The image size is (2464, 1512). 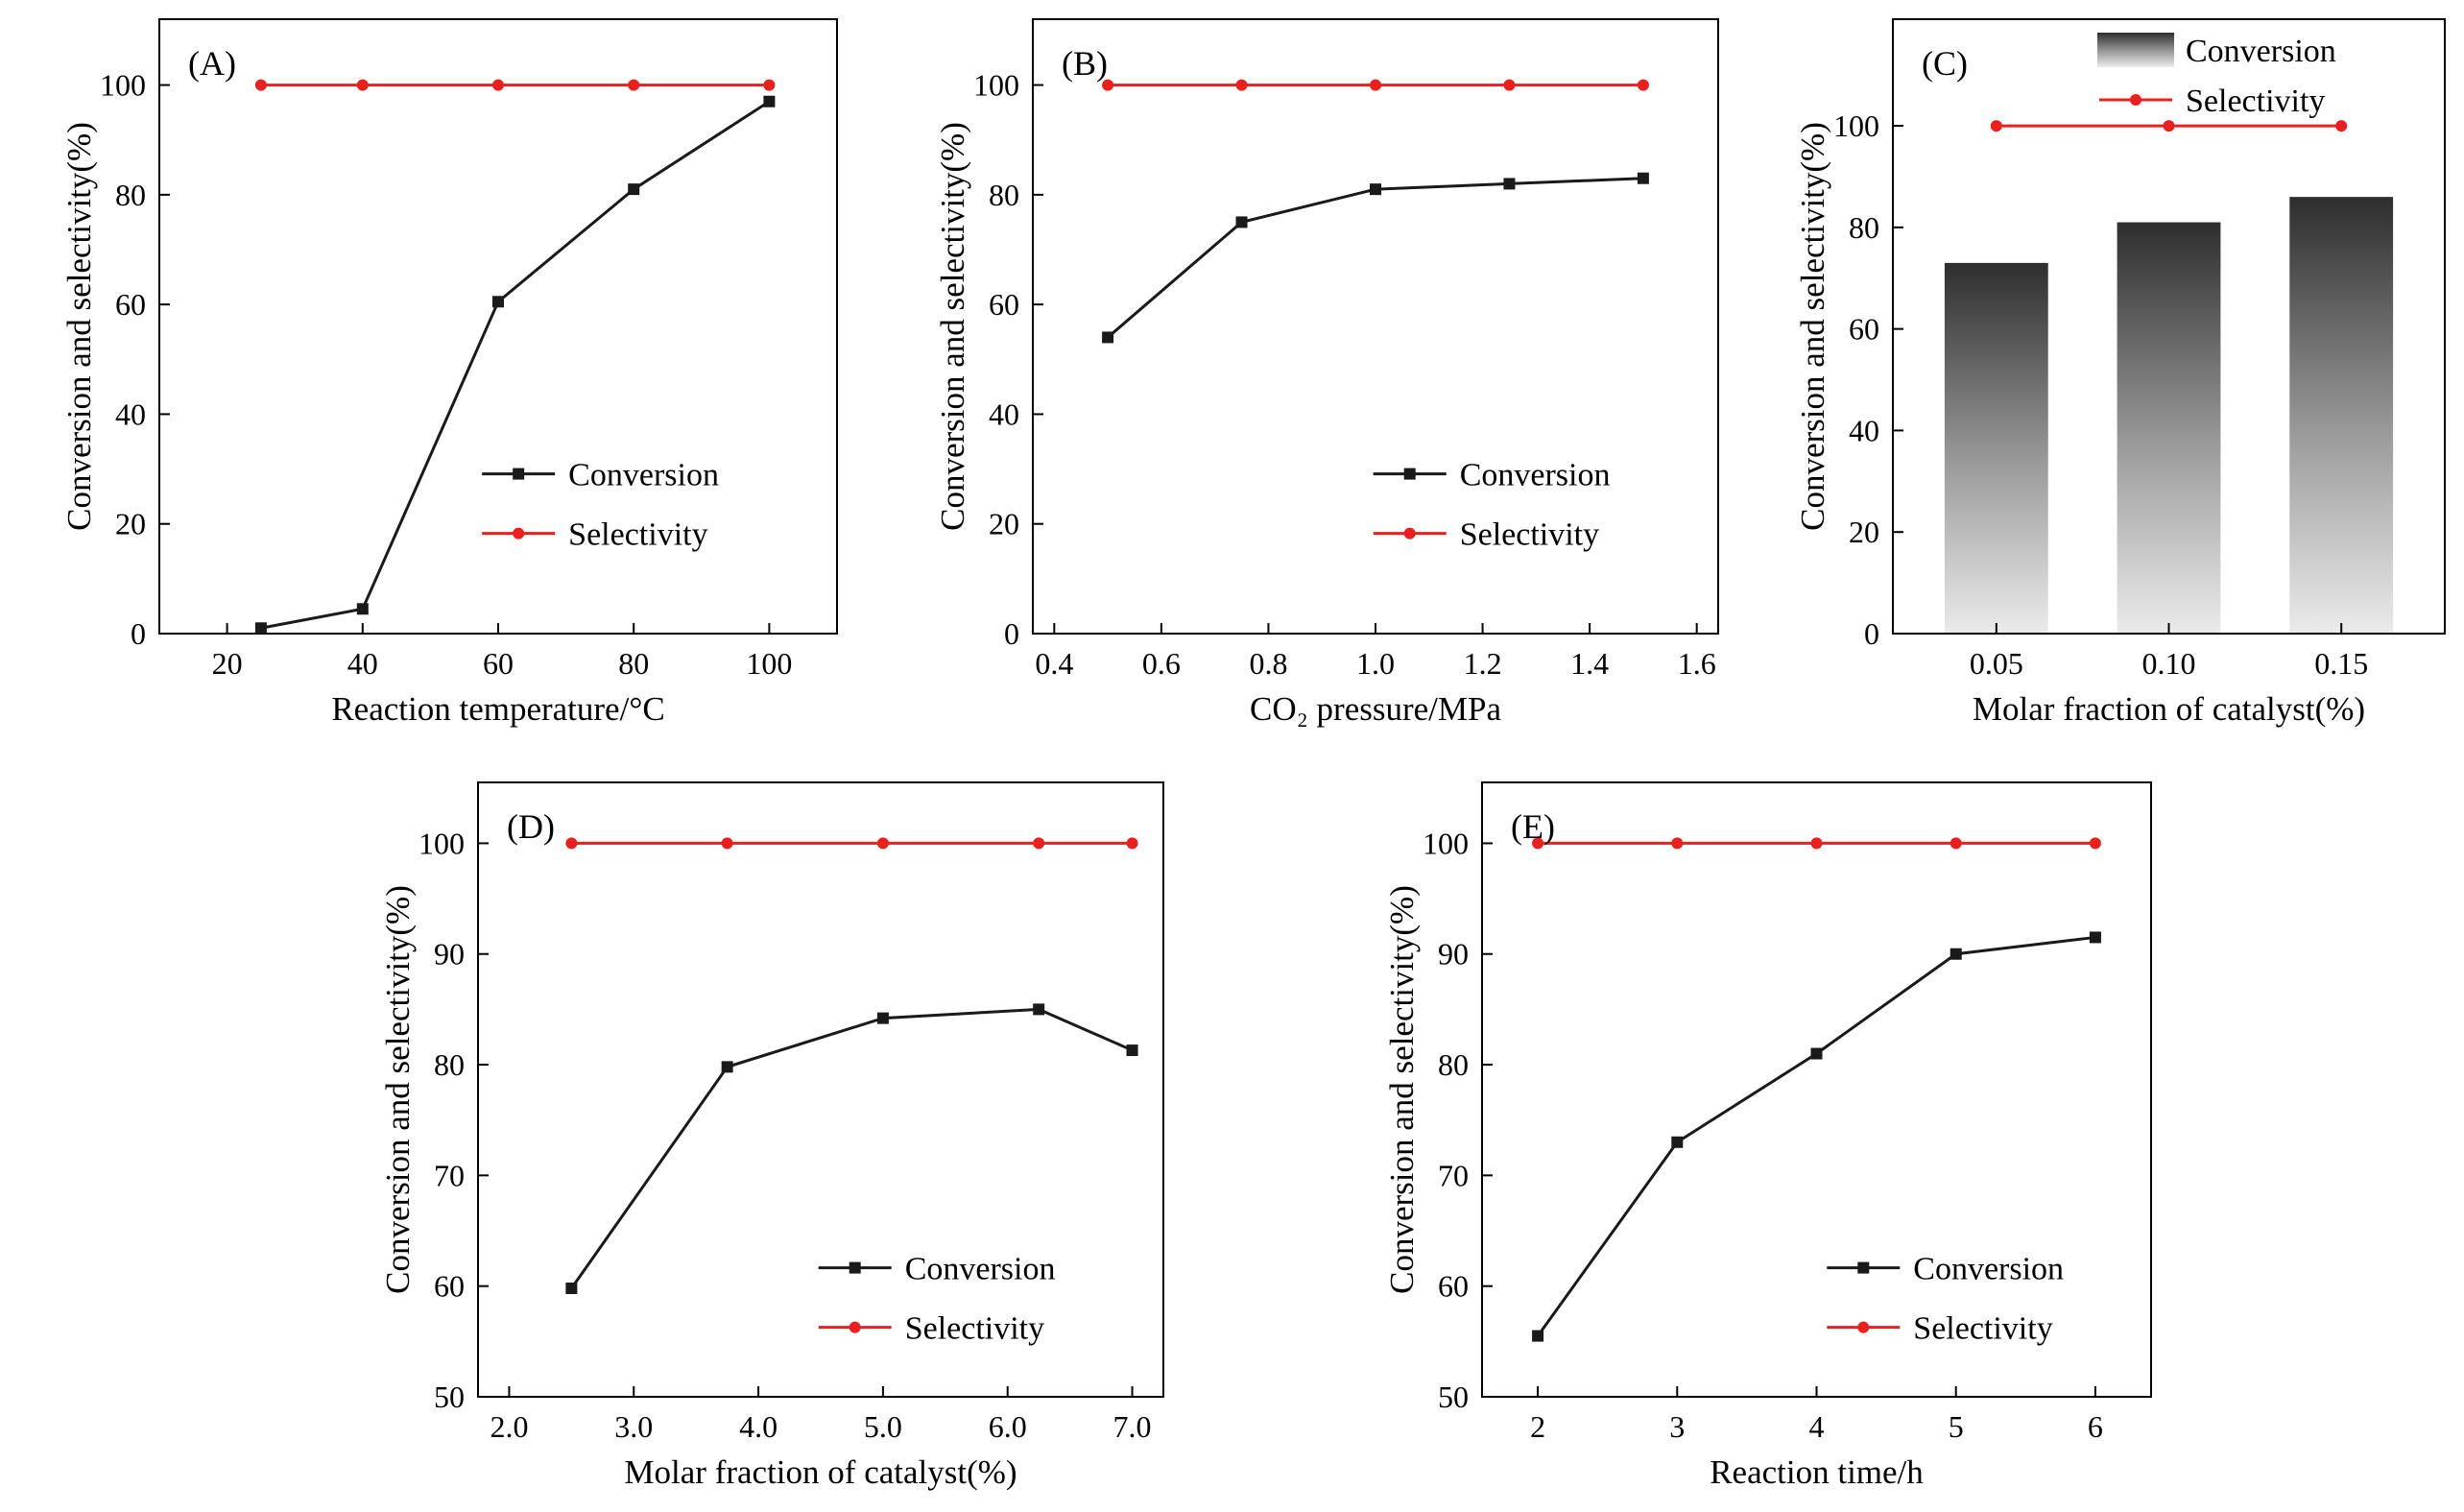 I want to click on svg-text: 0.10, so click(x=2169, y=663).